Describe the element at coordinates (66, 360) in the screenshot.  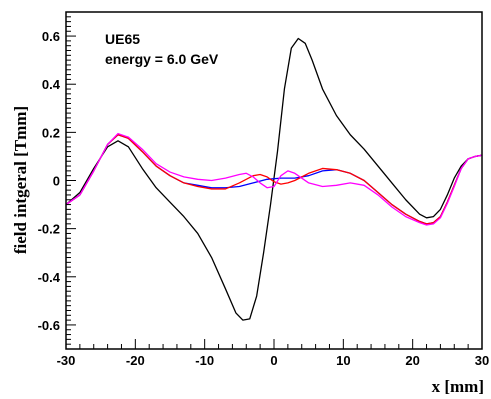
I see `x-tick-label: -30` at that location.